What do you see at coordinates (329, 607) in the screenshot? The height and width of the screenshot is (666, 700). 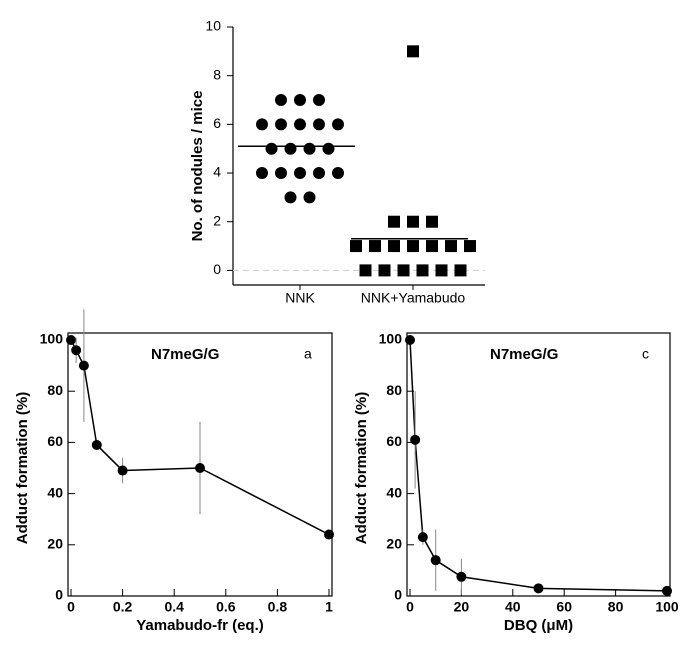 I see `x-tick-label: 1` at bounding box center [329, 607].